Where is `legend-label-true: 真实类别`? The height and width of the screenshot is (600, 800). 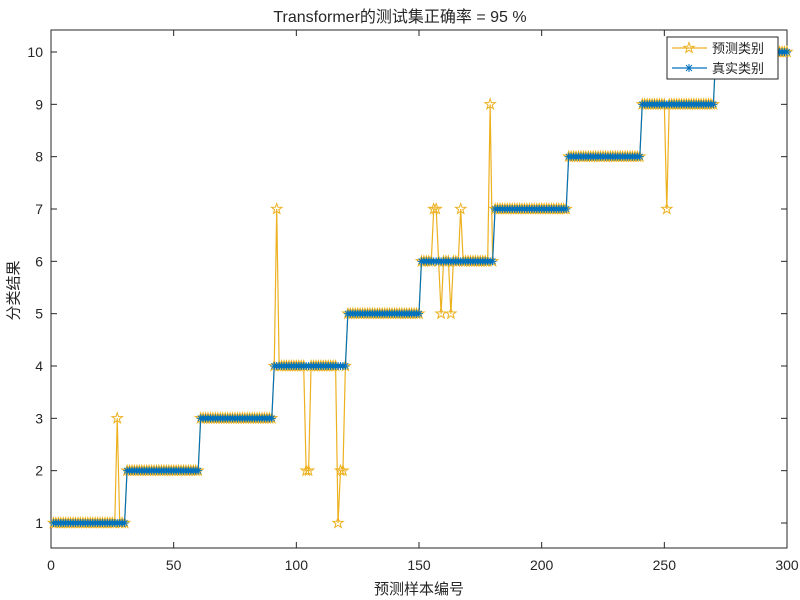 legend-label-true: 真实类别 is located at coordinates (738, 68).